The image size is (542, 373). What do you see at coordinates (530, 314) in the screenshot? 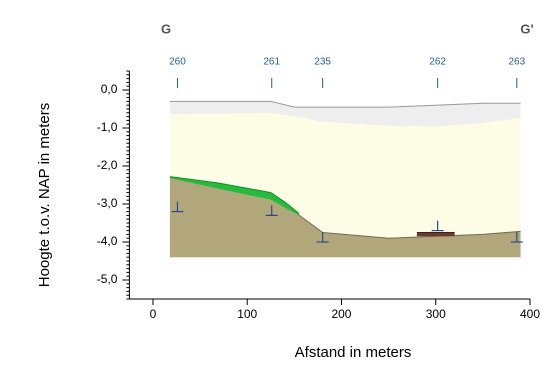
I see `x-tick-label: 400` at bounding box center [530, 314].